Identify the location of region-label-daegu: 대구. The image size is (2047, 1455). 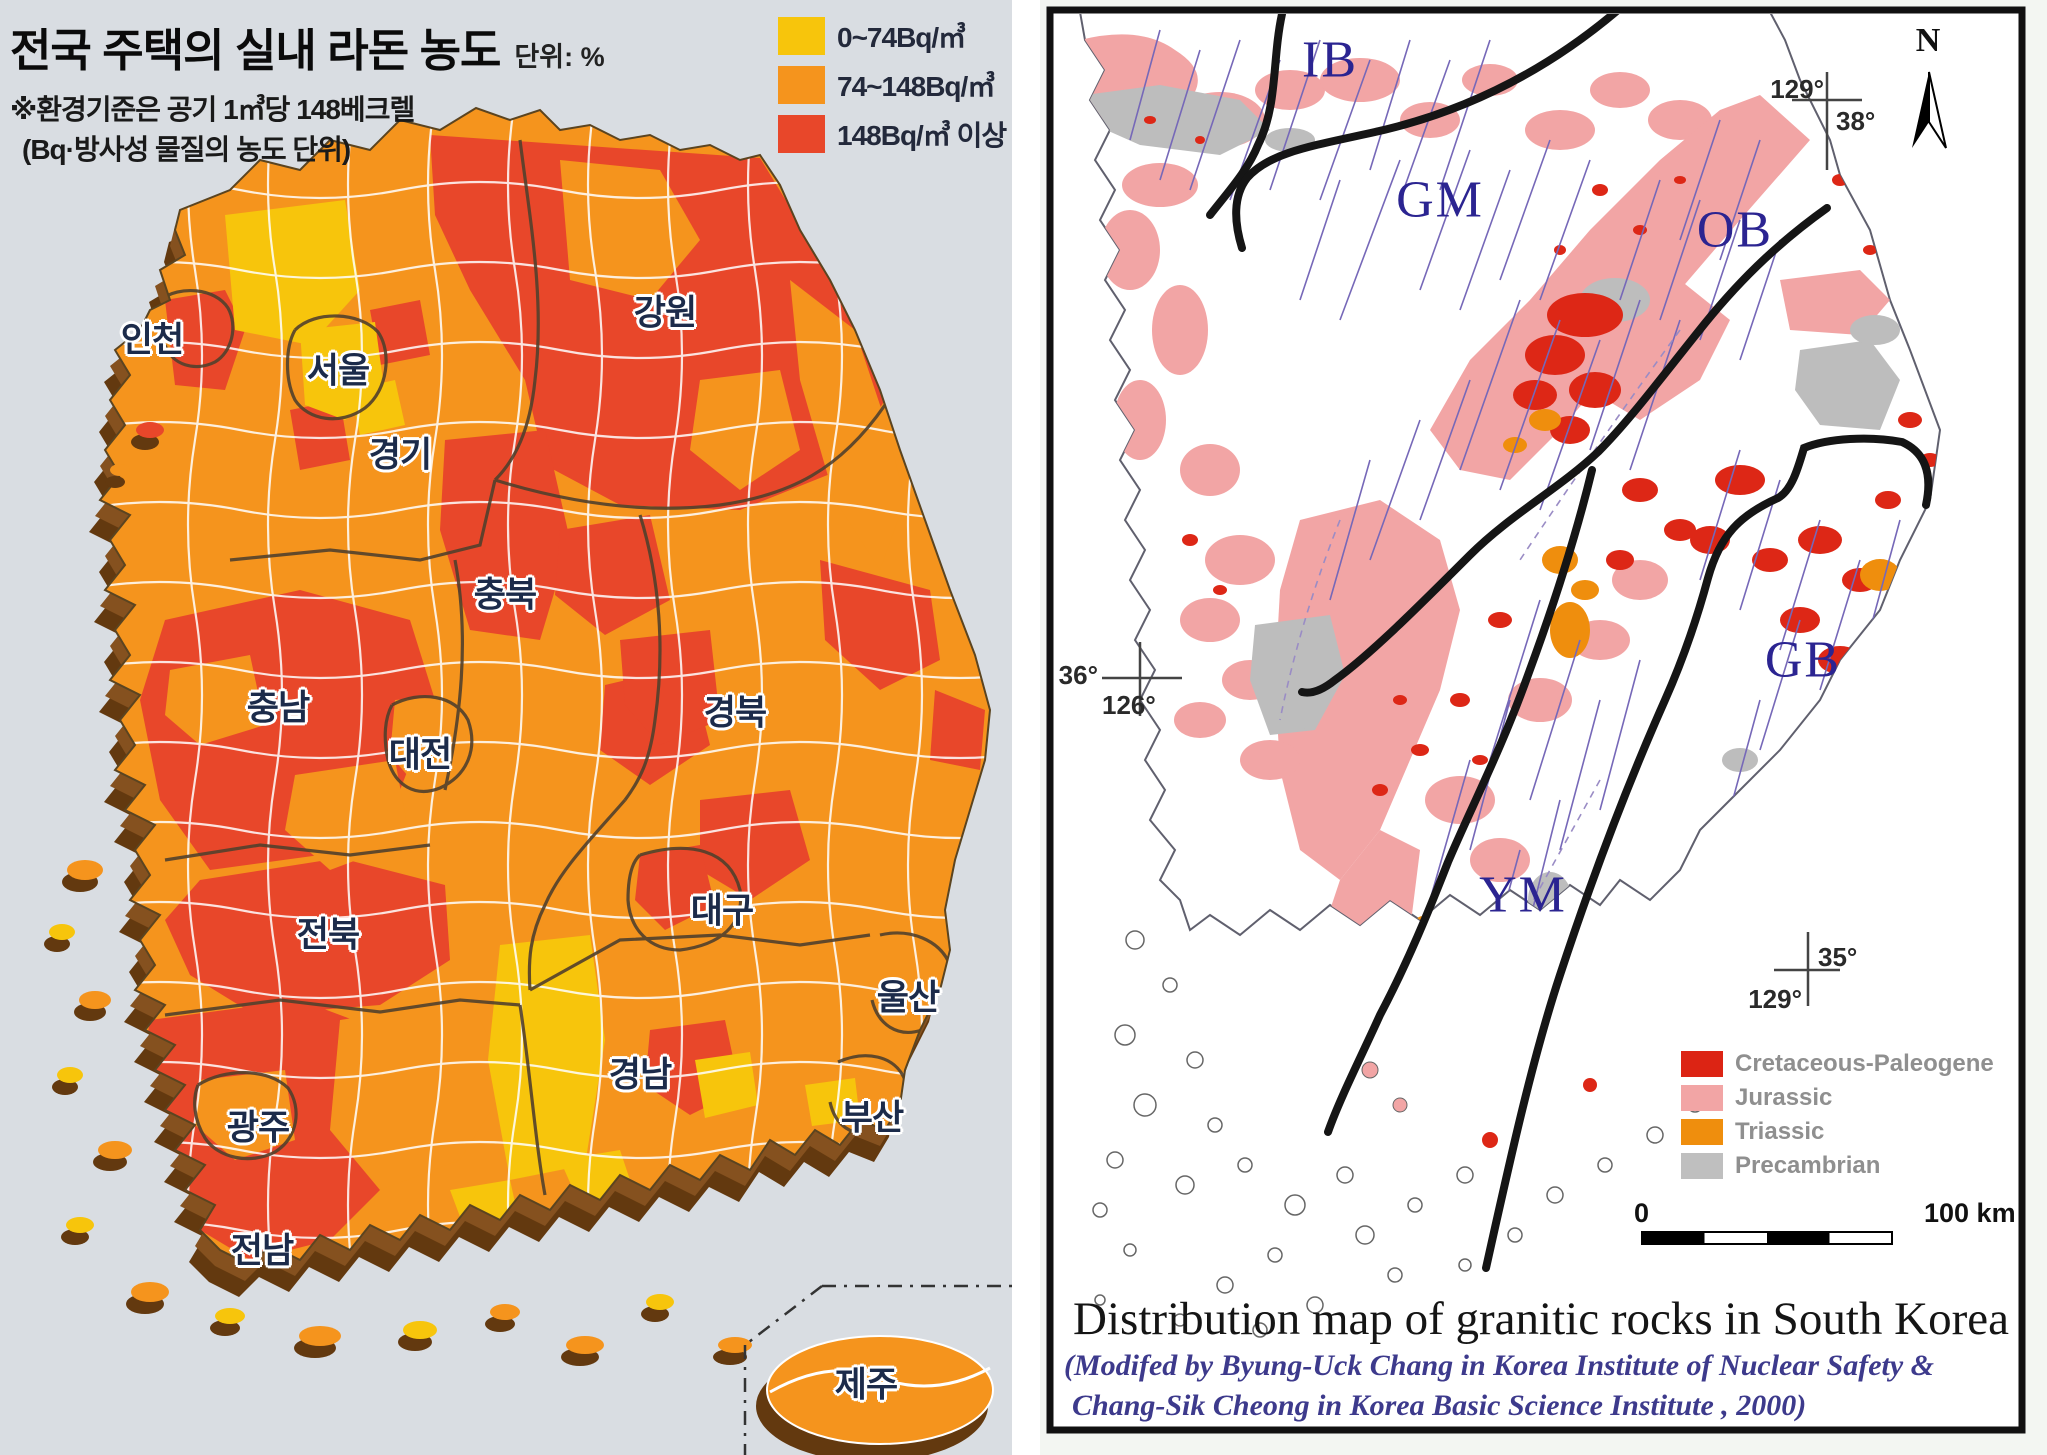
(722, 911).